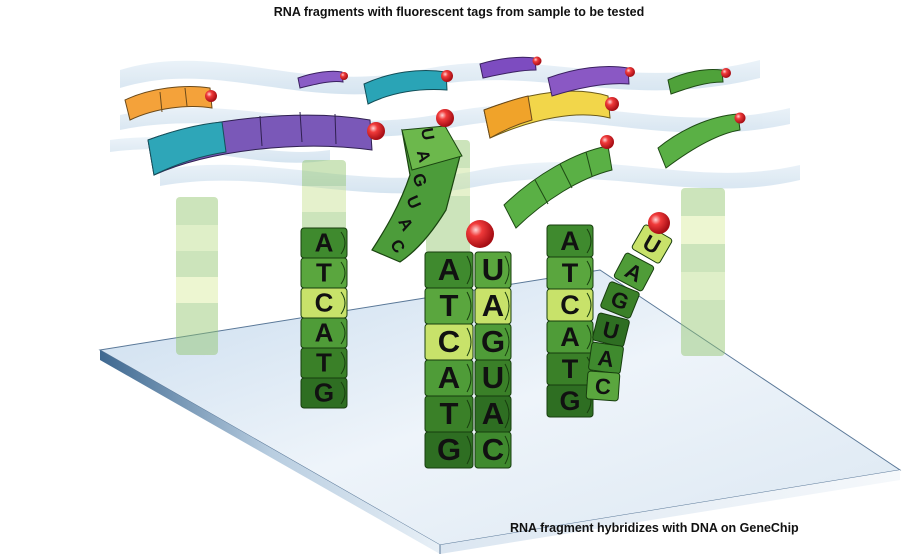 Image resolution: width=918 pixels, height=554 pixels. Describe the element at coordinates (266, 143) in the screenshot. I see `rna-fragment-teal-purple` at that location.